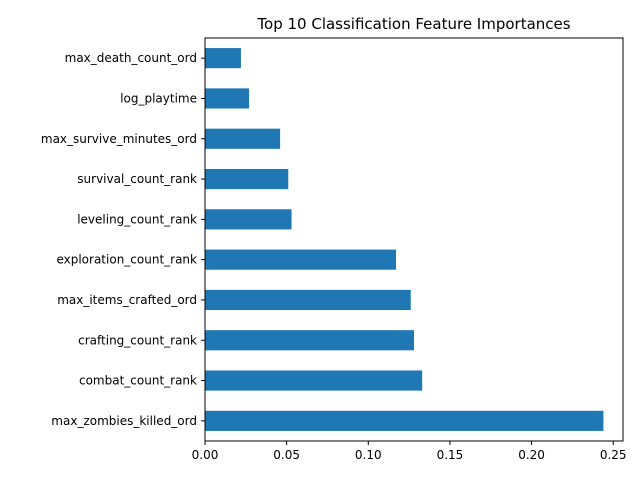  I want to click on bar-max_items_crafted_ord, so click(308, 300).